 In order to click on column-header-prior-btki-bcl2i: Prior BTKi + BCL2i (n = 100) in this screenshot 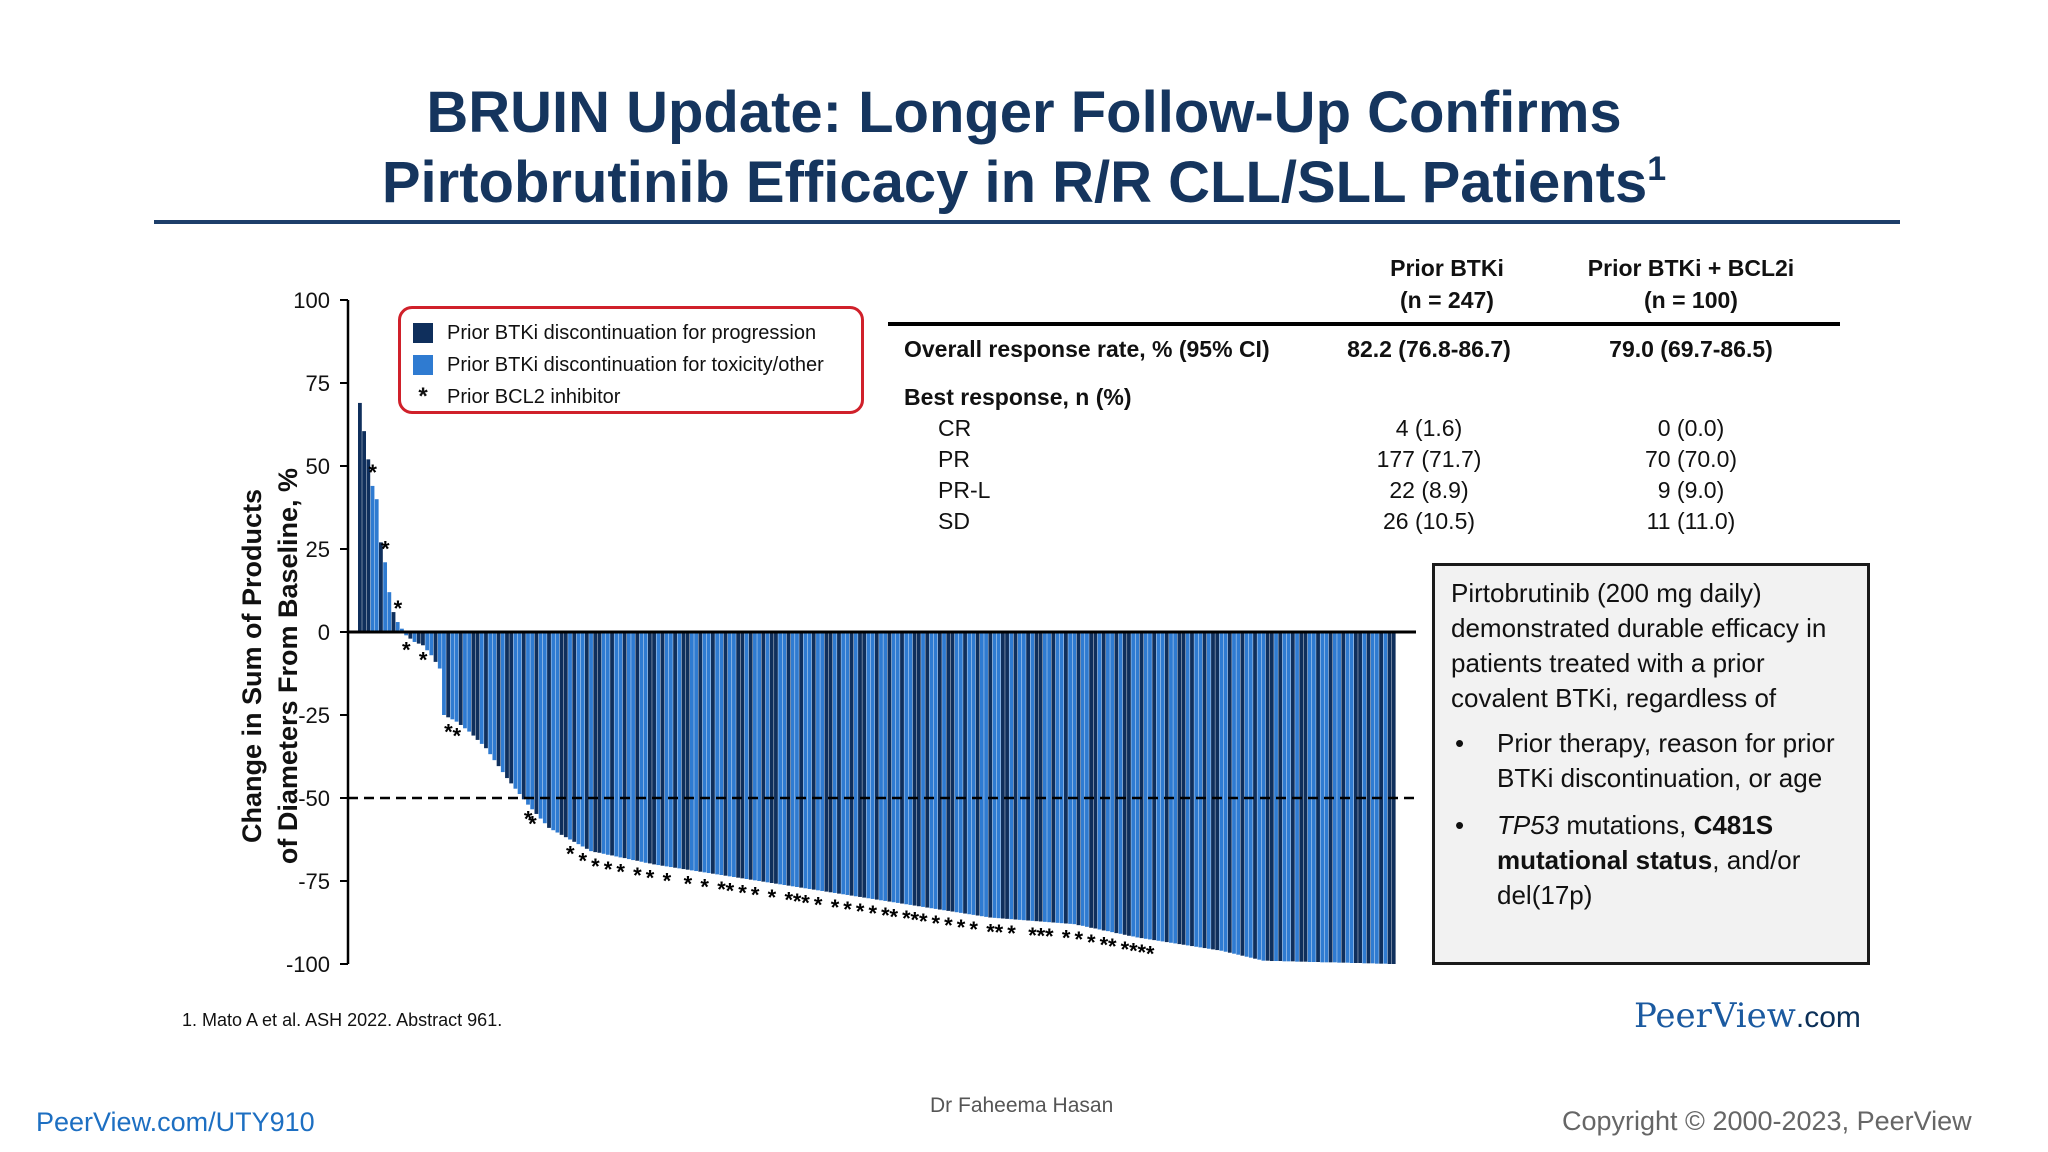, I will do `click(1691, 284)`.